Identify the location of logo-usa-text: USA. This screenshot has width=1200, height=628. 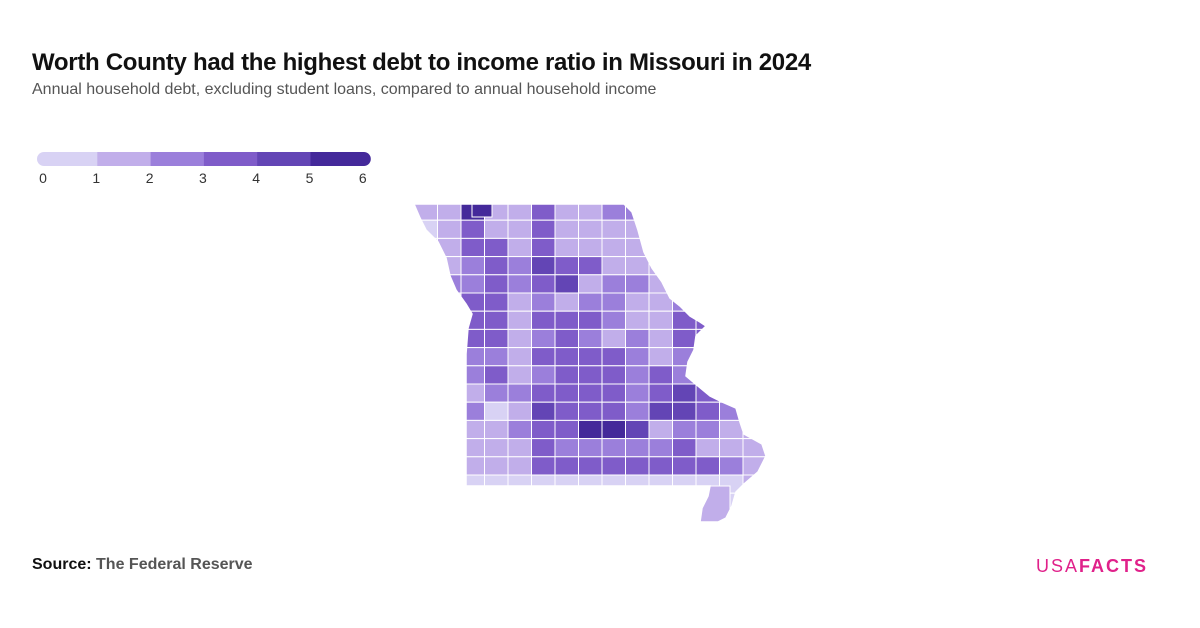
(1057, 566).